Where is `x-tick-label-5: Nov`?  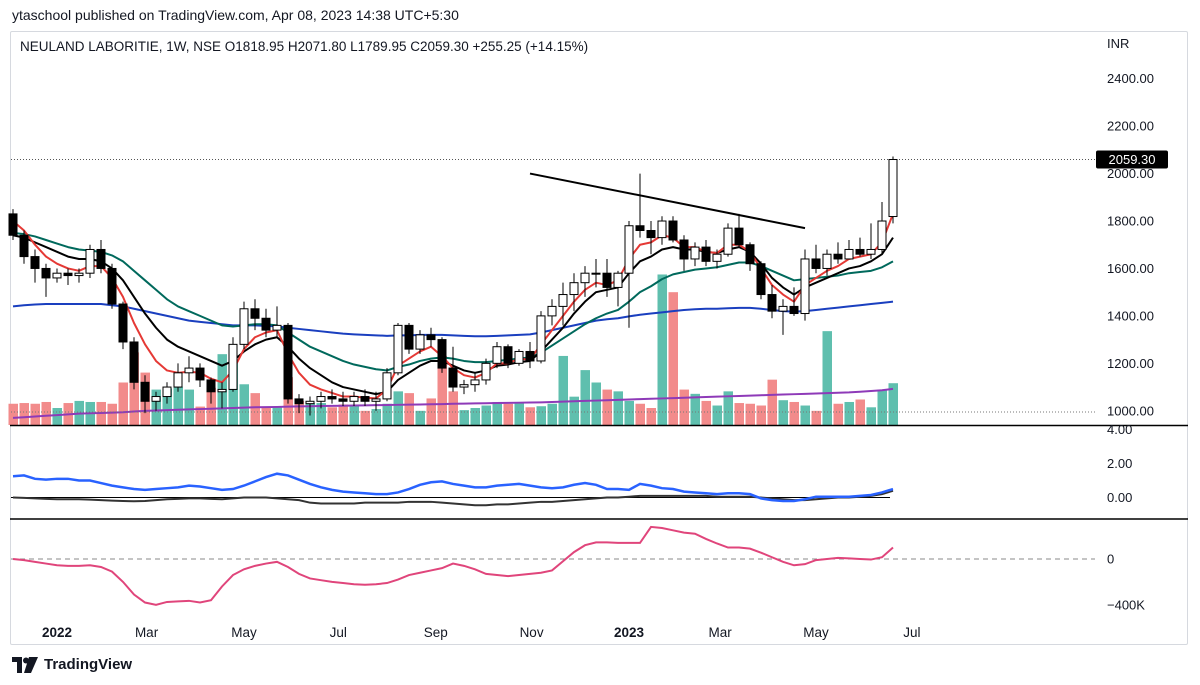 x-tick-label-5: Nov is located at coordinates (532, 632).